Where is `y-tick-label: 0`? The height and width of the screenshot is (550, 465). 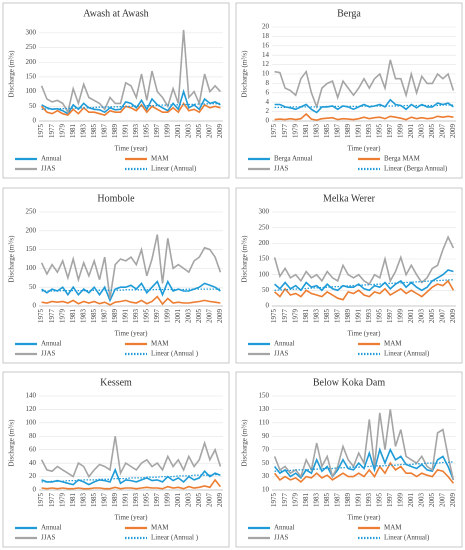 y-tick-label: 0 is located at coordinates (35, 121).